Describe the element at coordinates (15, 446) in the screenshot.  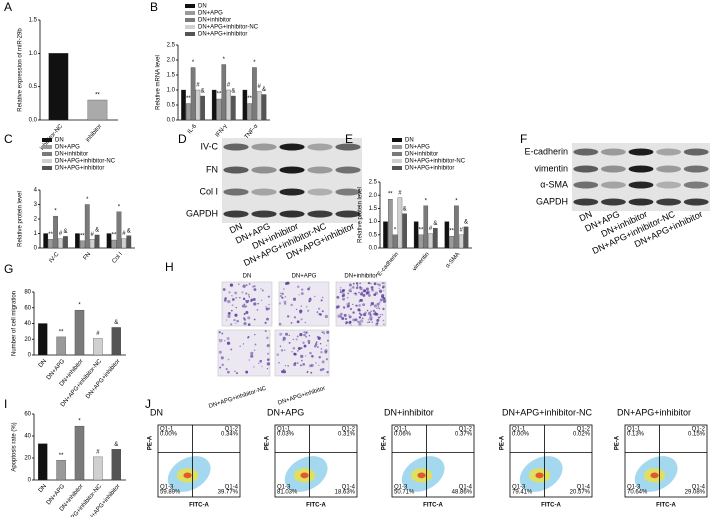
I see `y-axis-label: Apoptosis rate (%)` at that location.